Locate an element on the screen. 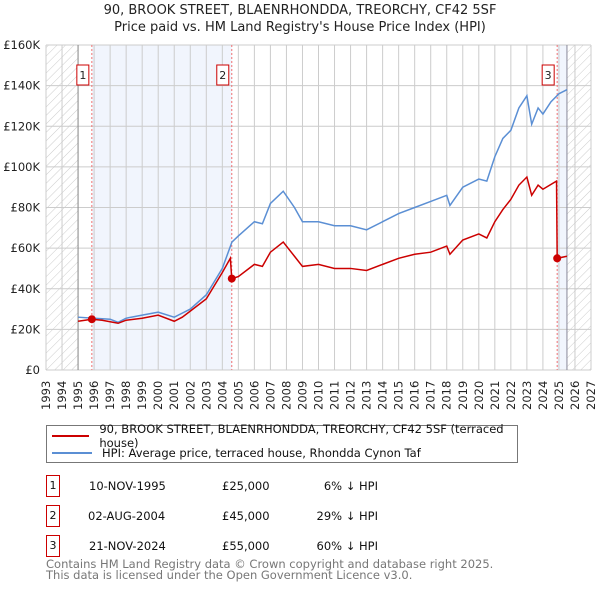 The image size is (600, 590). legend-swatch-red is located at coordinates (71, 436).